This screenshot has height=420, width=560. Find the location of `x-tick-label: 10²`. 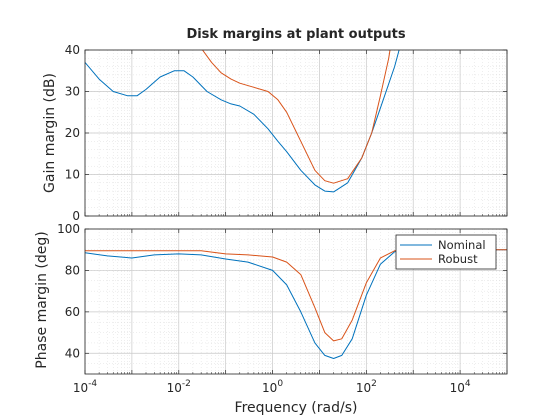

x-tick-label: 10² is located at coordinates (366, 387).